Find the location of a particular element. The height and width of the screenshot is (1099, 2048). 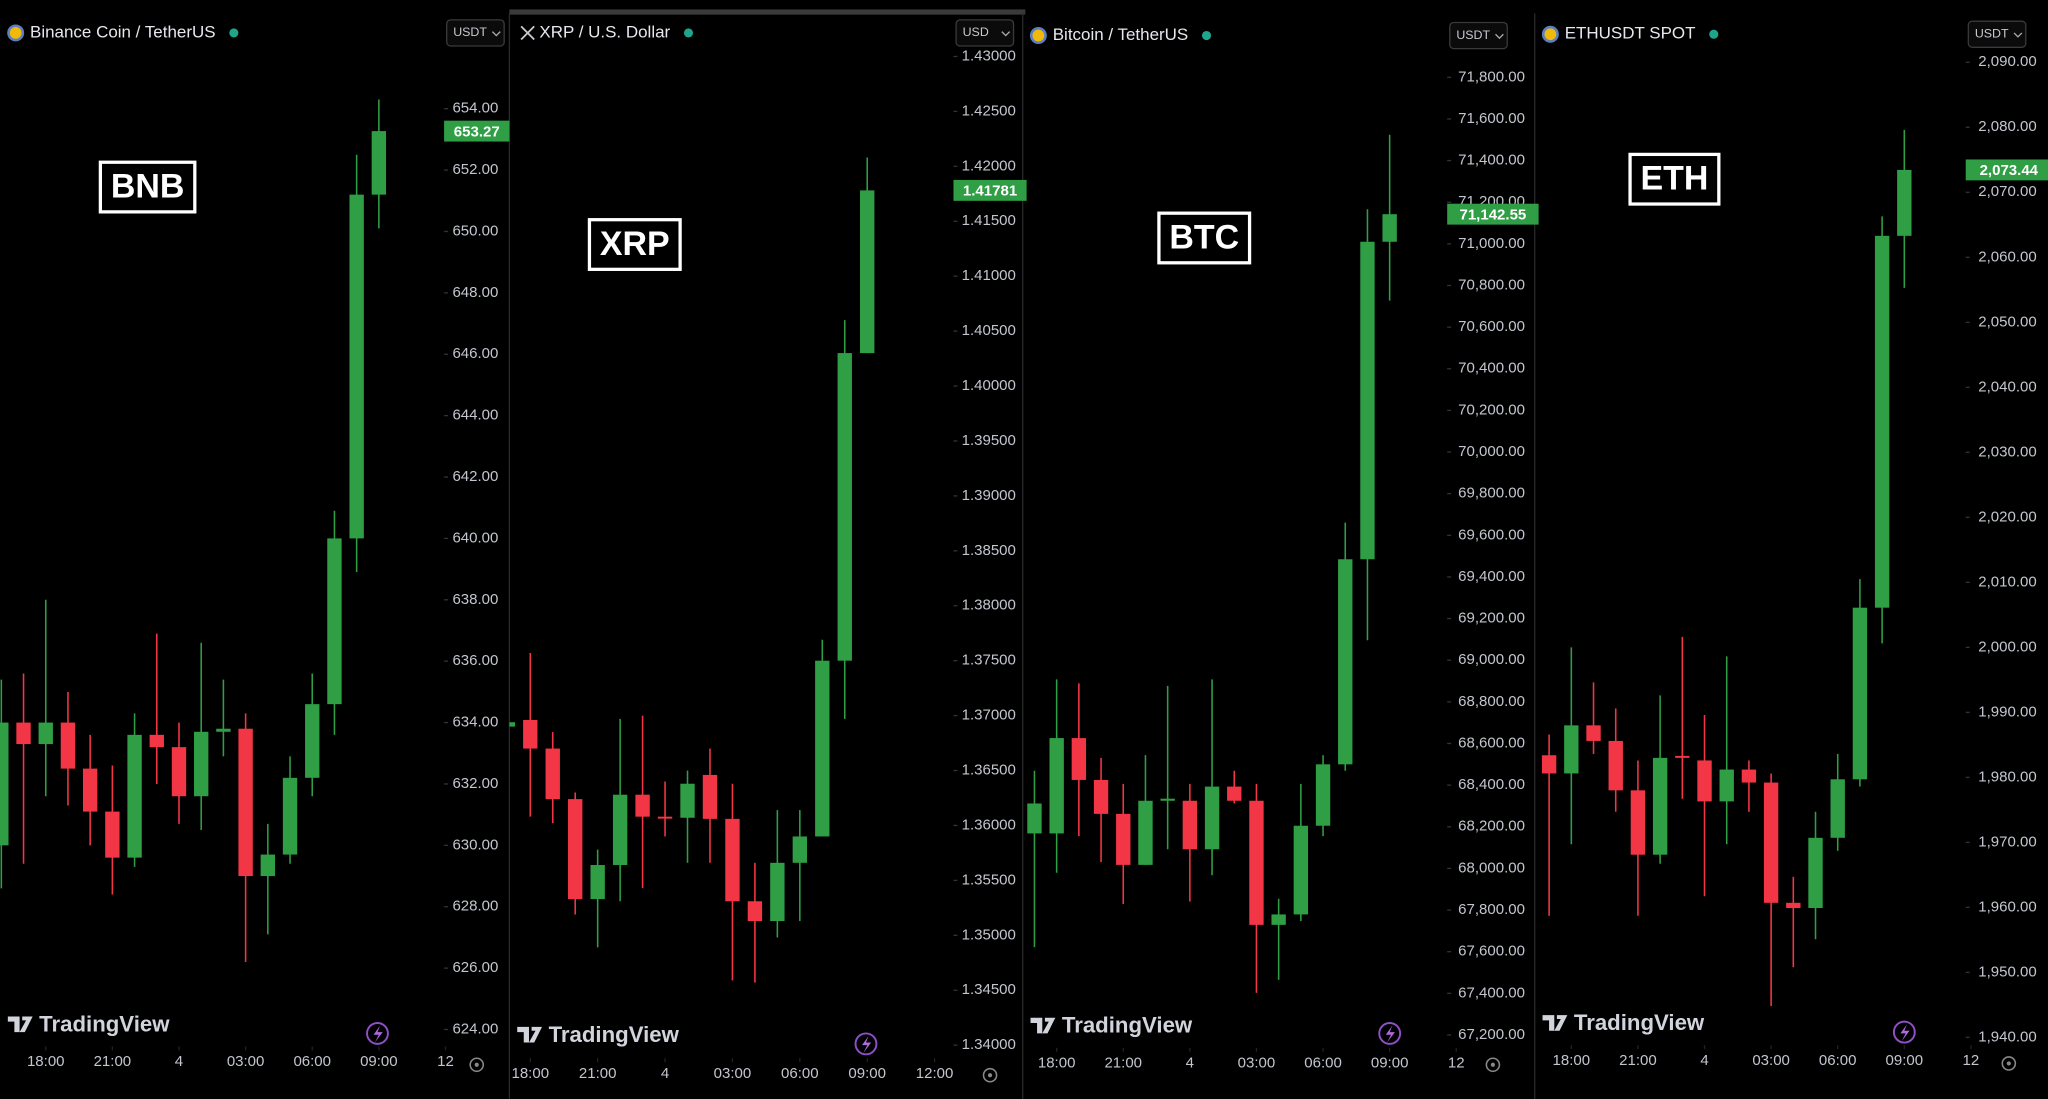

y-tick-label: 2,030.00 is located at coordinates (2007, 451).